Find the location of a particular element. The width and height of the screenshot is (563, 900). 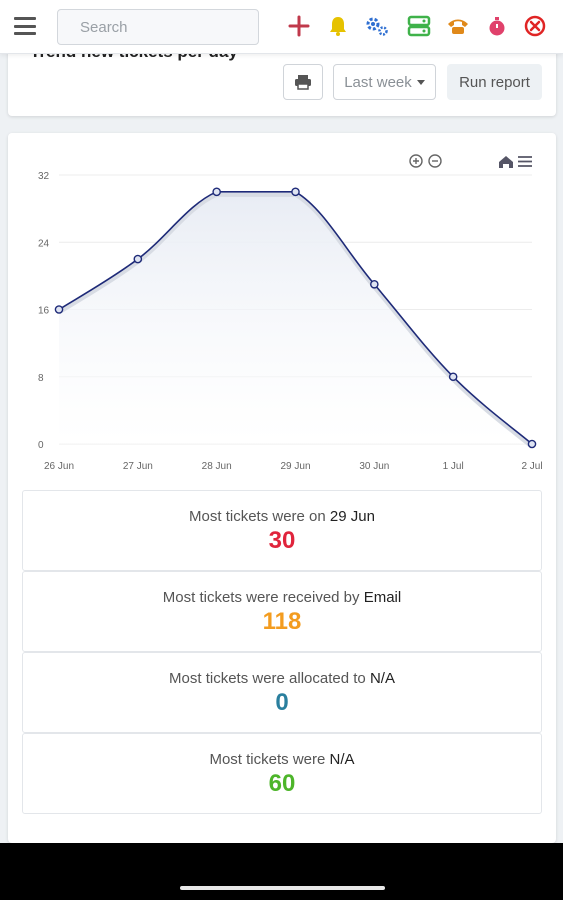

period-select: Last week is located at coordinates (384, 82).